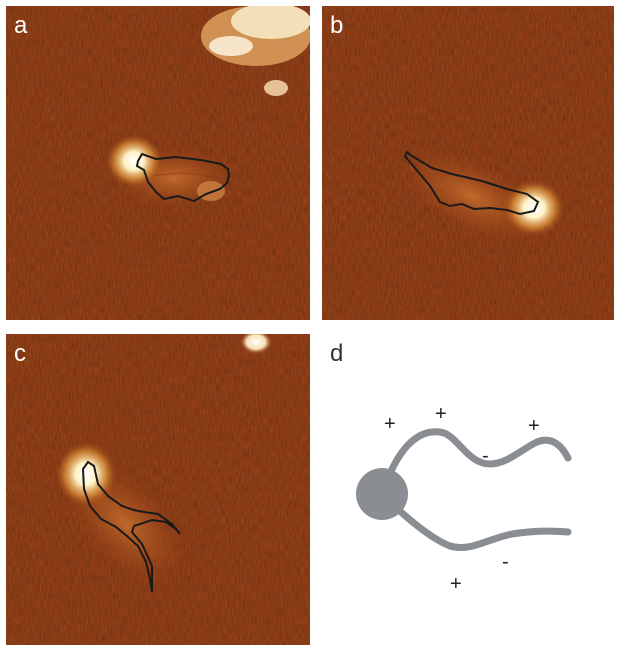 The height and width of the screenshot is (648, 617). I want to click on panel-label-b: b, so click(337, 25).